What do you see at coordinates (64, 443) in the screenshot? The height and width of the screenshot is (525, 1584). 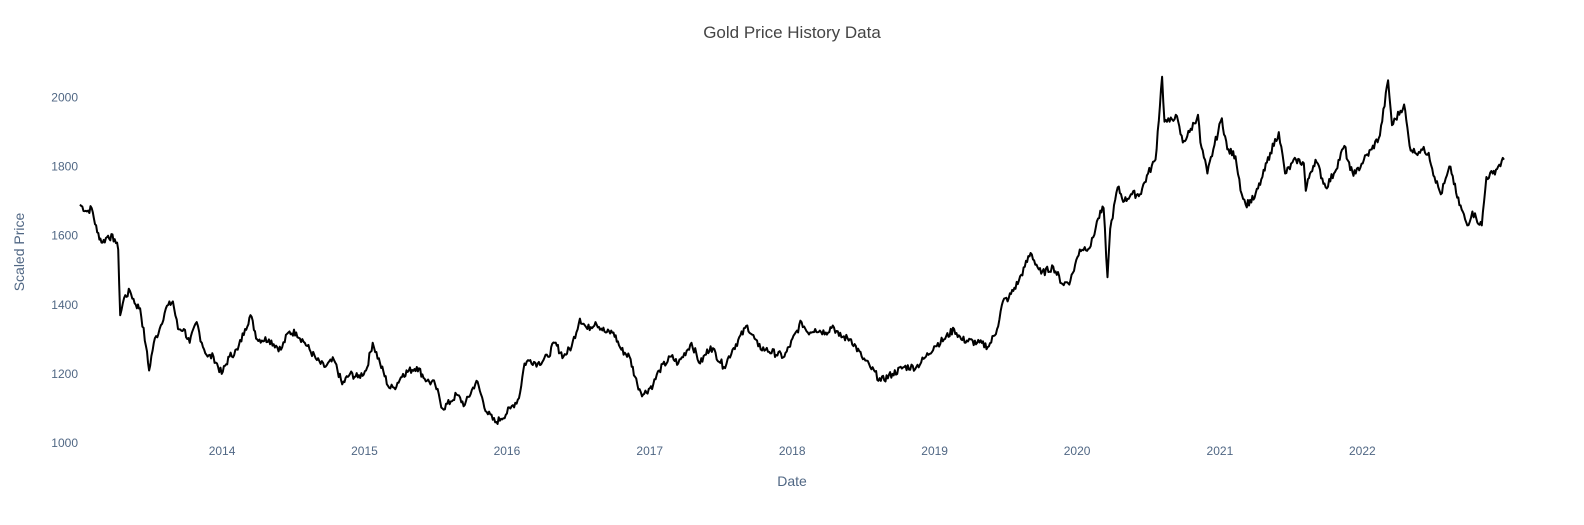 I see `y-tick-label: 1000` at bounding box center [64, 443].